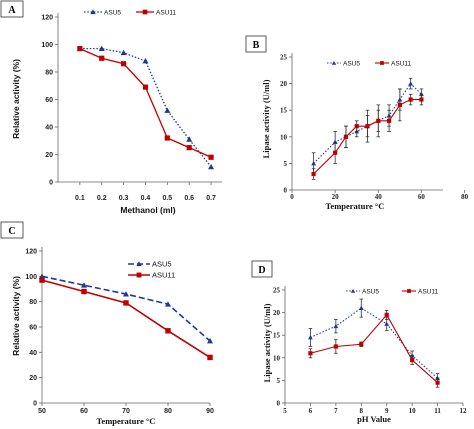 Image resolution: width=474 pixels, height=429 pixels. I want to click on b-y-tick-label: 10, so click(284, 137).